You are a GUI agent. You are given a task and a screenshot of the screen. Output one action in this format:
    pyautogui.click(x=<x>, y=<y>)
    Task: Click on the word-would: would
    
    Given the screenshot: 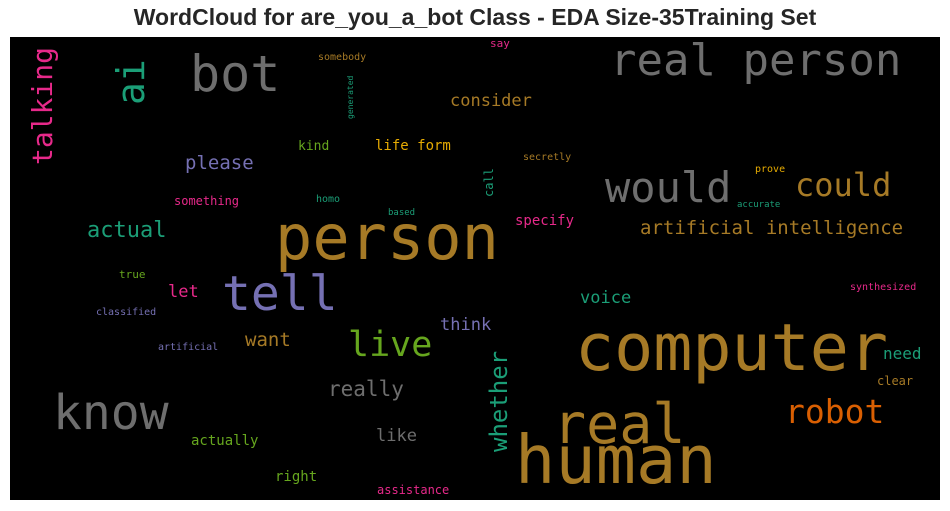 What is the action you would take?
    pyautogui.click(x=668, y=187)
    